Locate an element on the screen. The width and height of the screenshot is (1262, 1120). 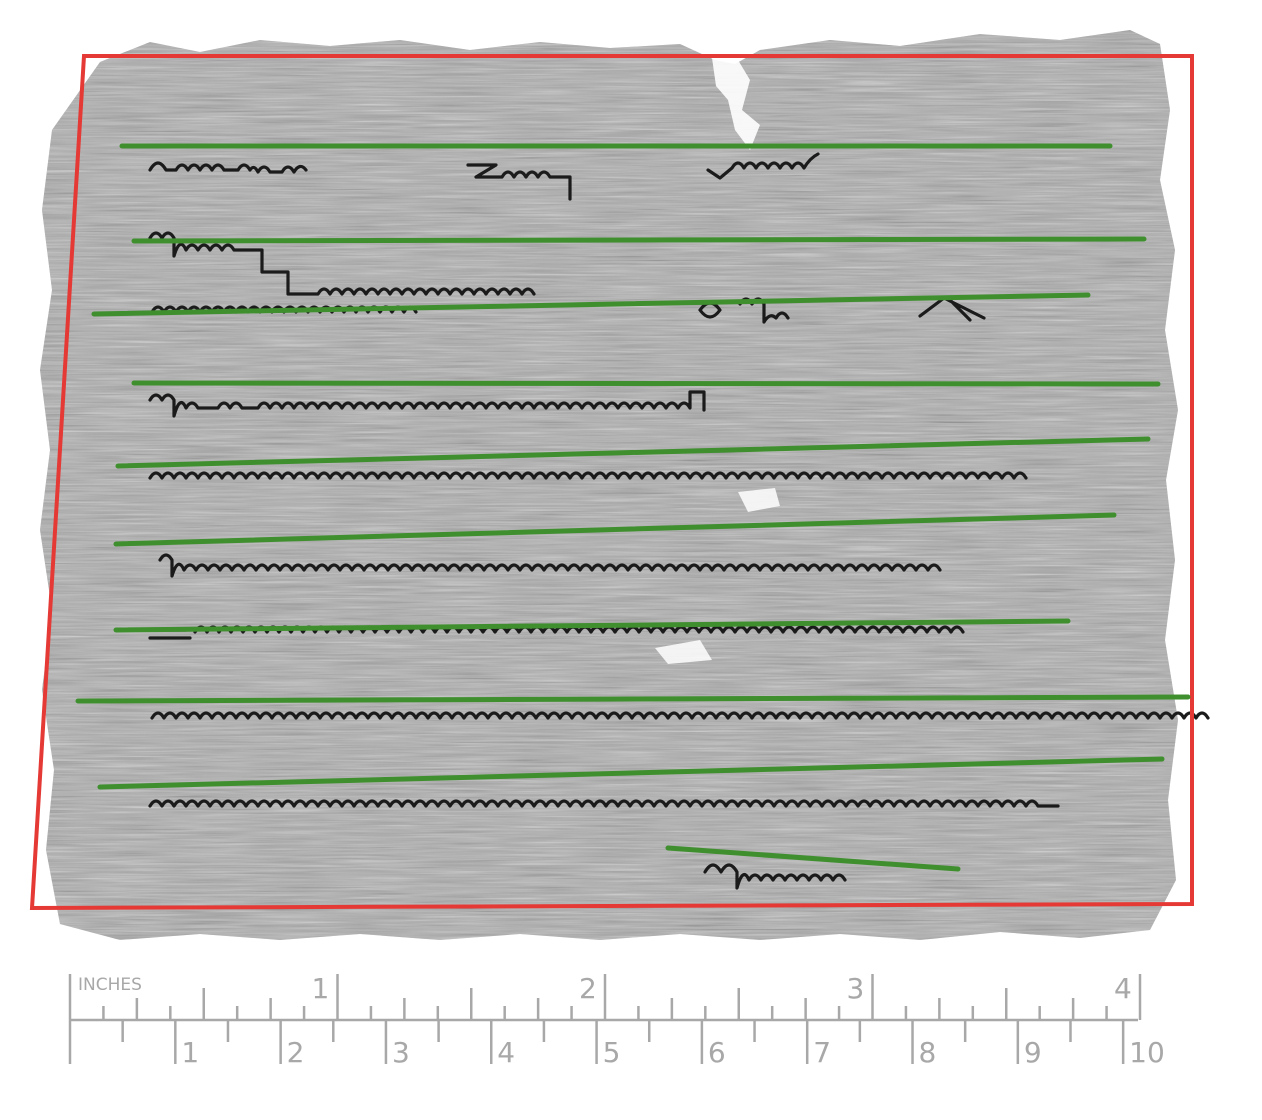
inch-label: 2 is located at coordinates (588, 988).